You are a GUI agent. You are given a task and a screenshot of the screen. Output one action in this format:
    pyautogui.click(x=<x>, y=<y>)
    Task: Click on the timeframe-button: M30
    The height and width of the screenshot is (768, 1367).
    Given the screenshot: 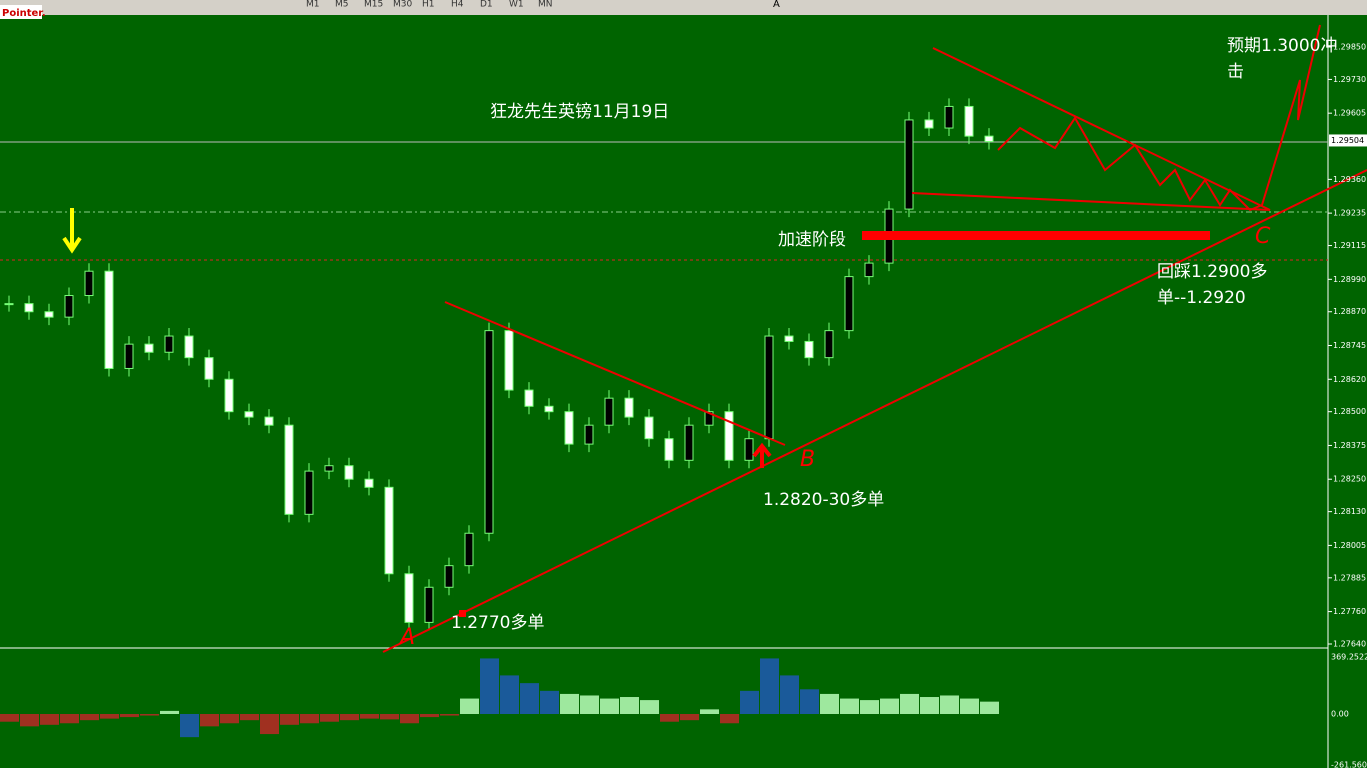 What is the action you would take?
    pyautogui.click(x=402, y=5)
    